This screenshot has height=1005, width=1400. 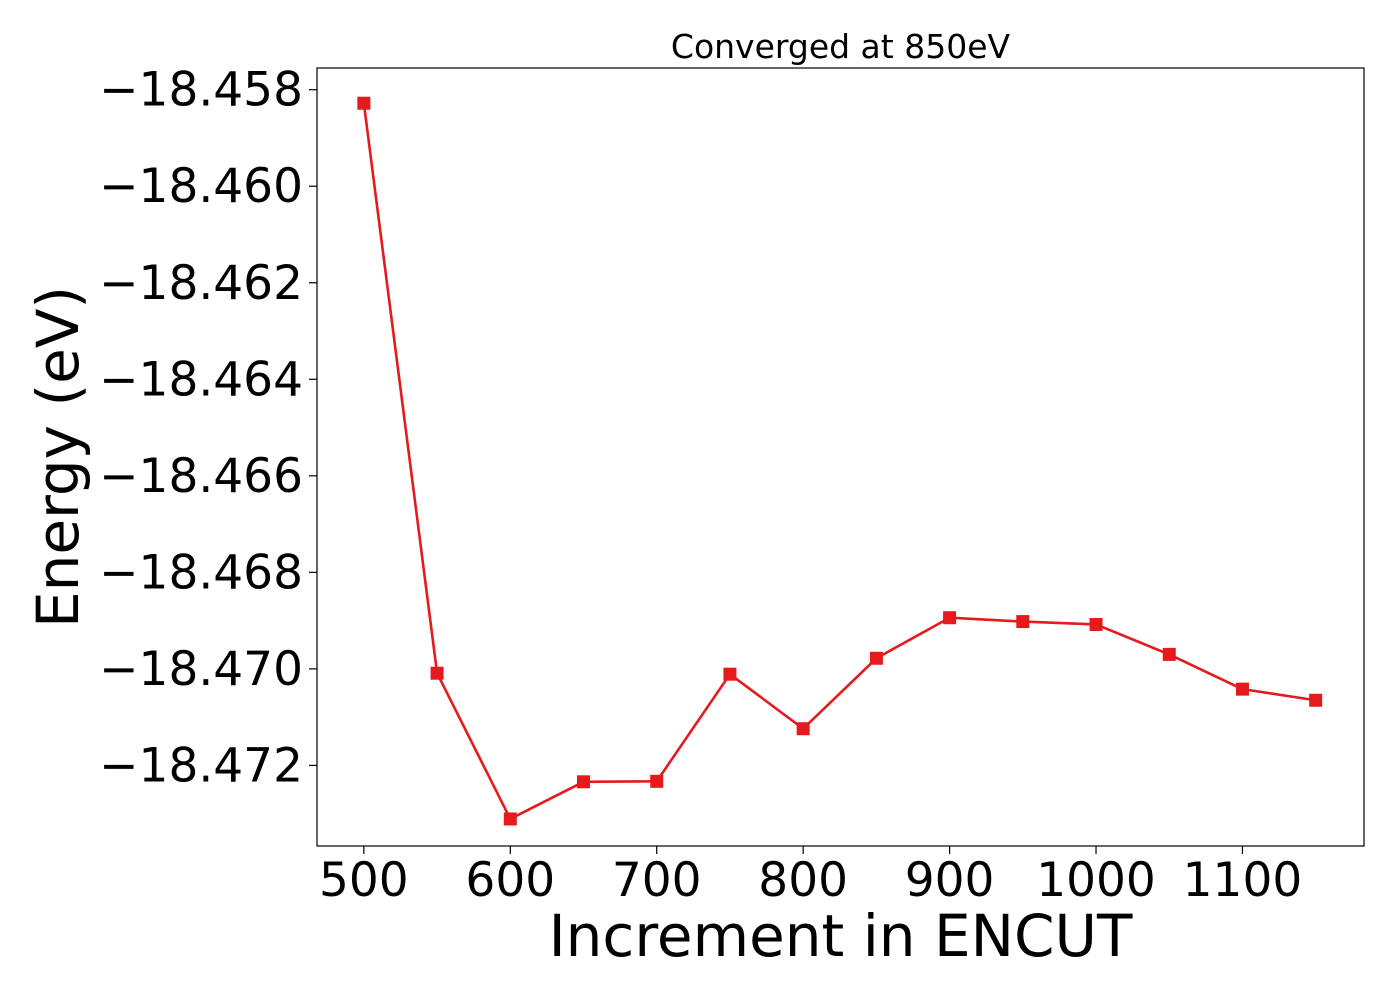 What do you see at coordinates (510, 880) in the screenshot?
I see `x-tick-label: 600` at bounding box center [510, 880].